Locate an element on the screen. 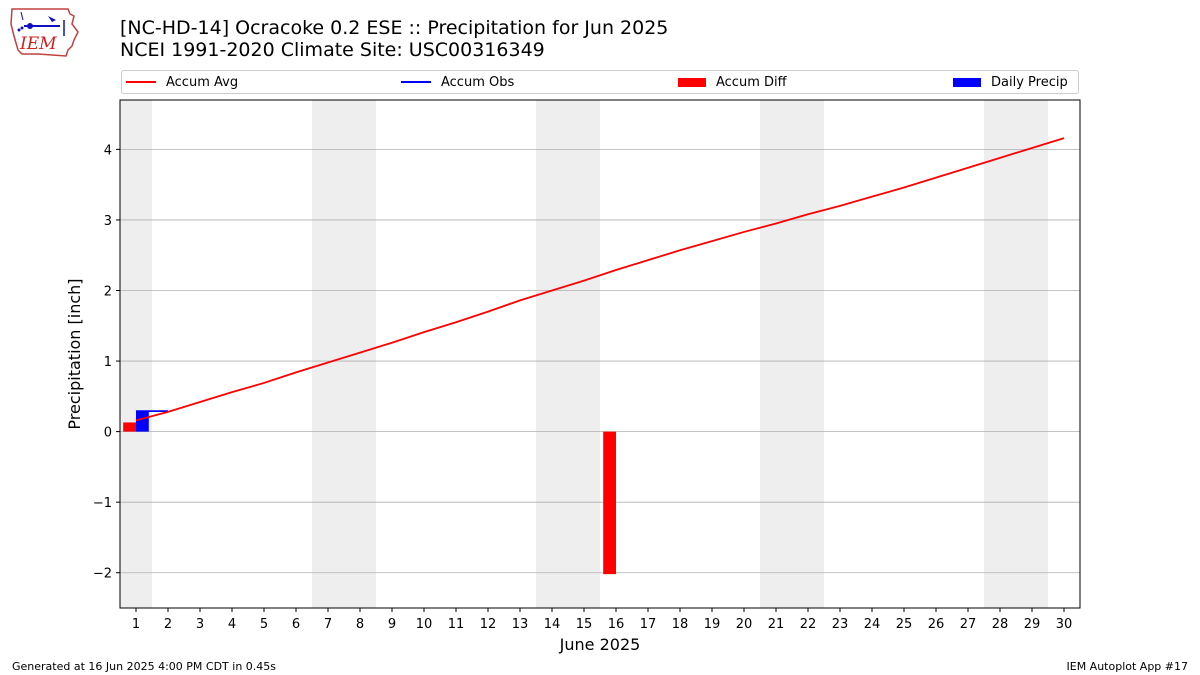  x-tick-label: 3 is located at coordinates (200, 624).